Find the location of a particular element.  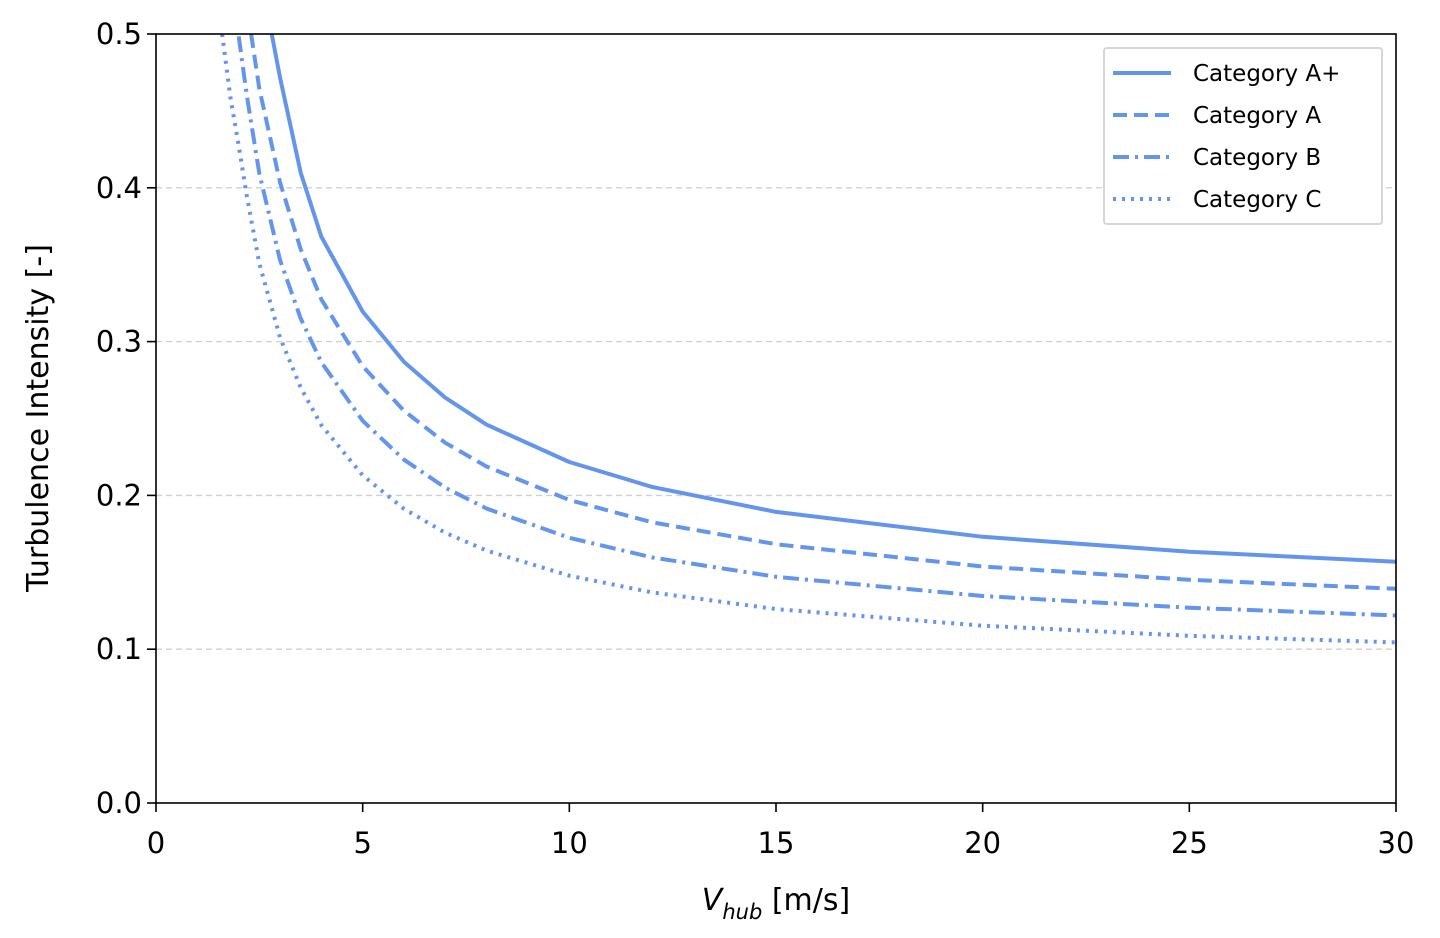

x-axis-ticks: 0 5 10 15 20 25 30 is located at coordinates (781, 831).